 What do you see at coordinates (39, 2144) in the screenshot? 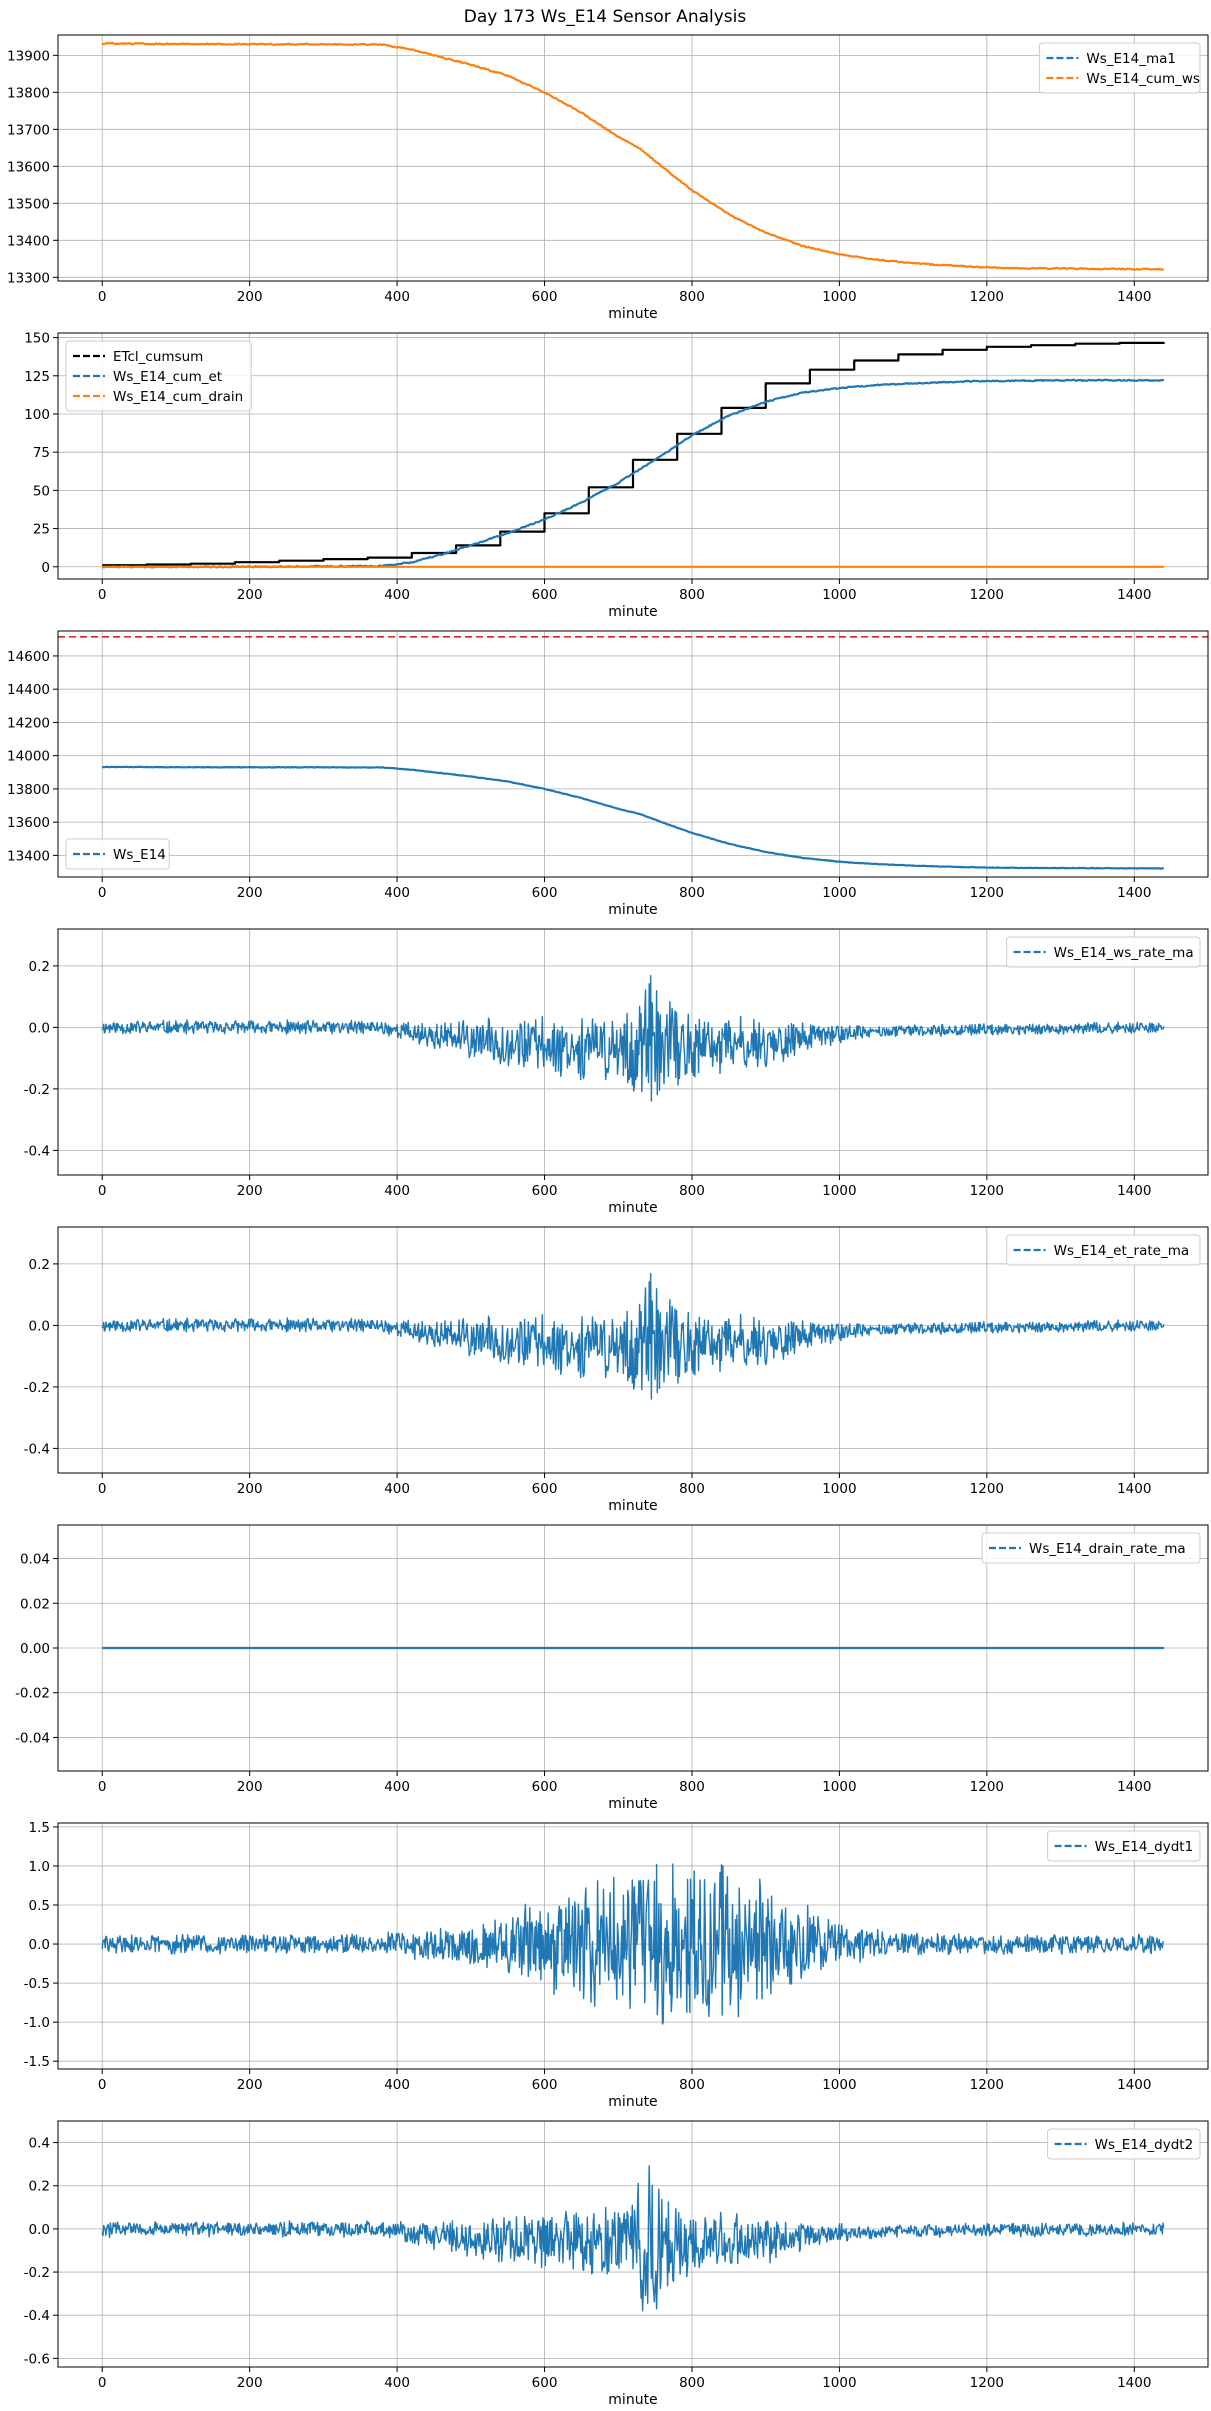
I see `y-tick-label: 0.4` at bounding box center [39, 2144].